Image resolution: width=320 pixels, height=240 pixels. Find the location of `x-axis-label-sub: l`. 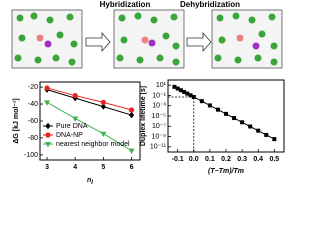

x-axis-label-sub: l is located at coordinates (92, 183).